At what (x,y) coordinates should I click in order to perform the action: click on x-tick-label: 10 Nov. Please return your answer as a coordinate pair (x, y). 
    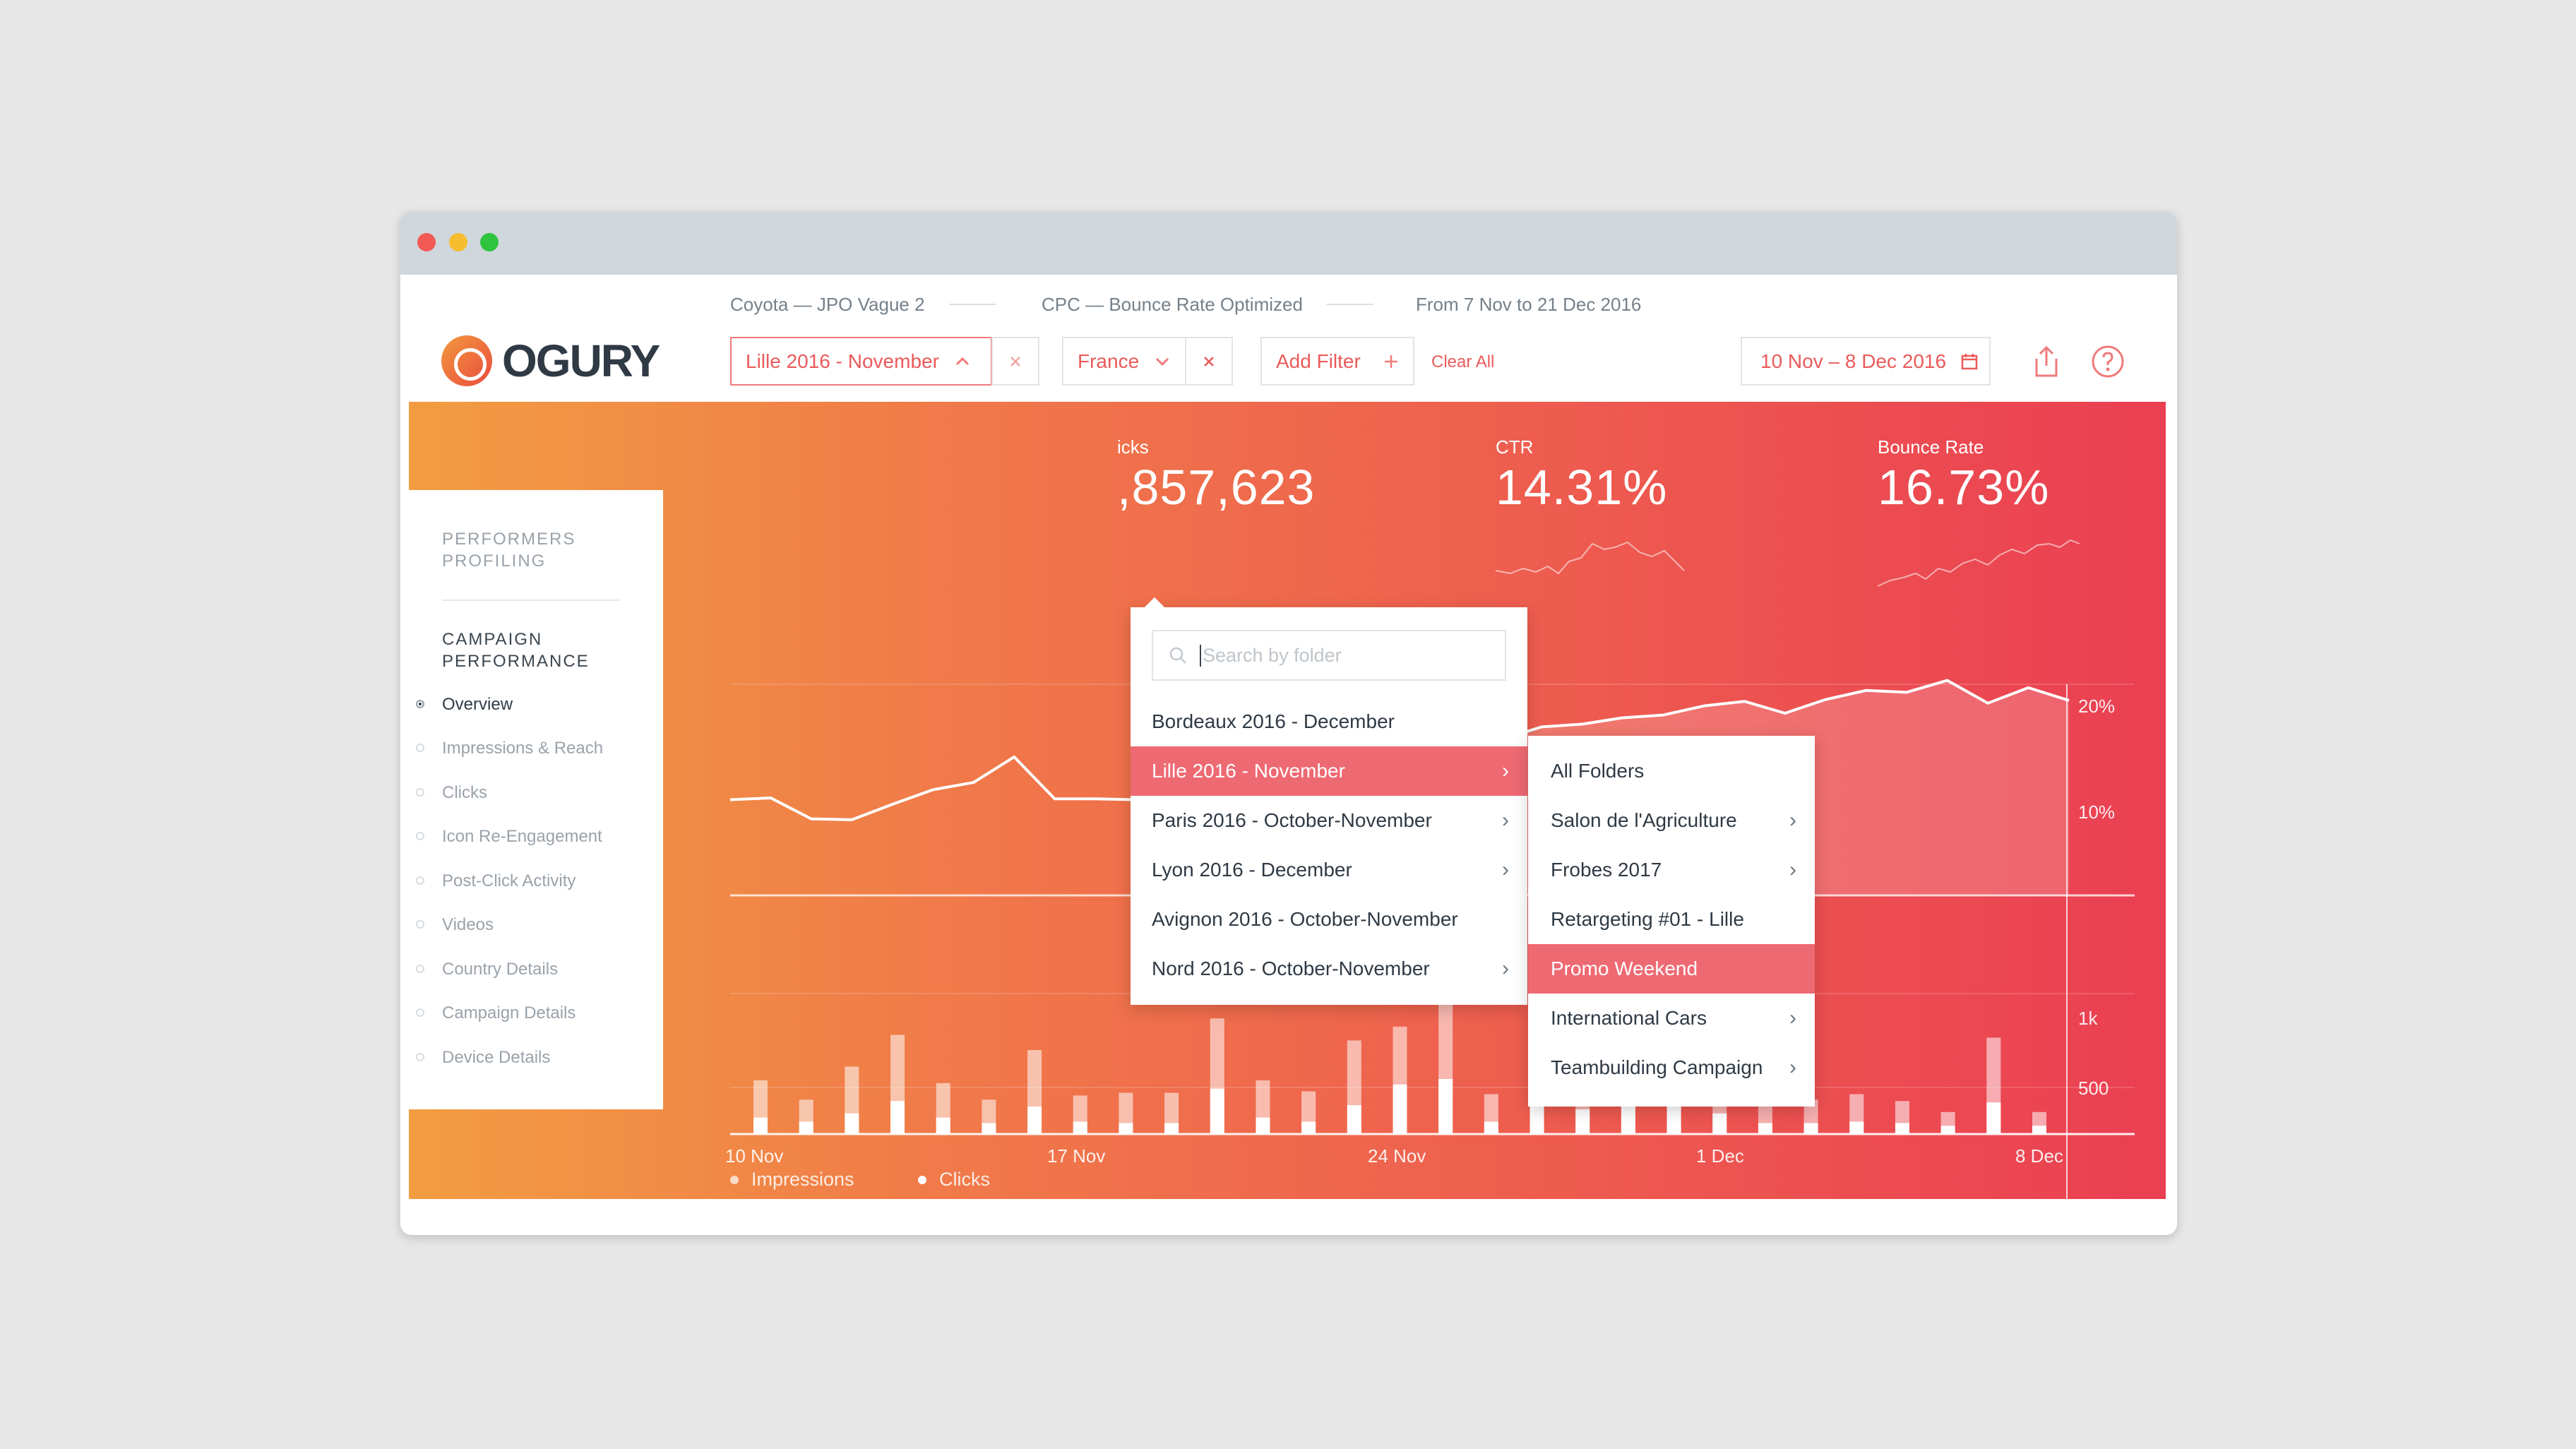
    Looking at the image, I should click on (754, 1156).